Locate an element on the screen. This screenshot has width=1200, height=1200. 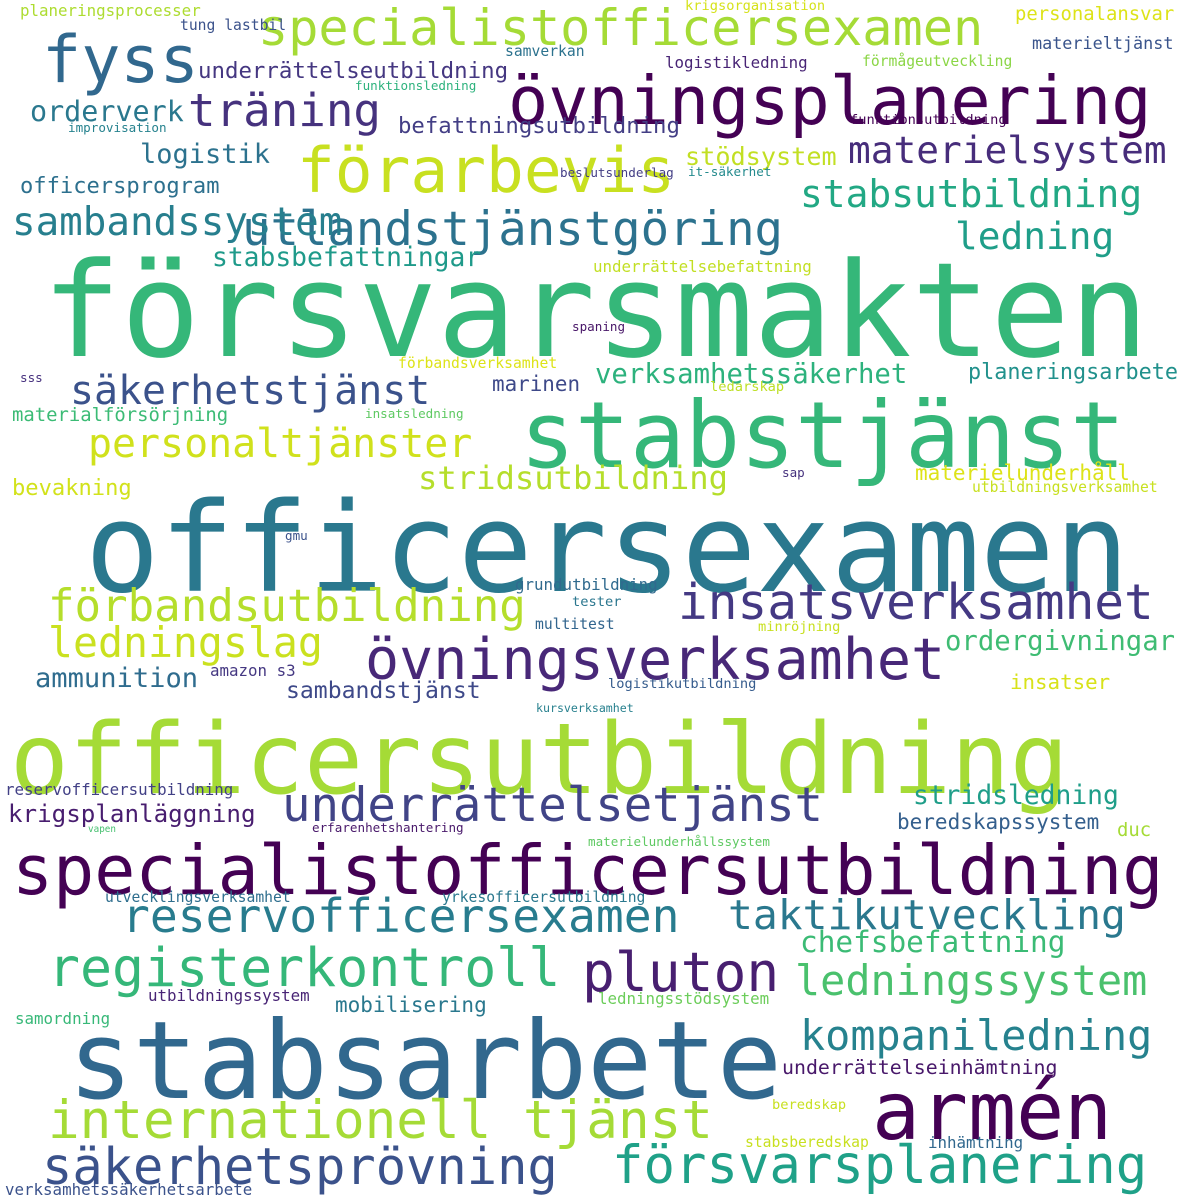
word-underrattelsebefattning: underrättelsebefattning is located at coordinates (702, 266).